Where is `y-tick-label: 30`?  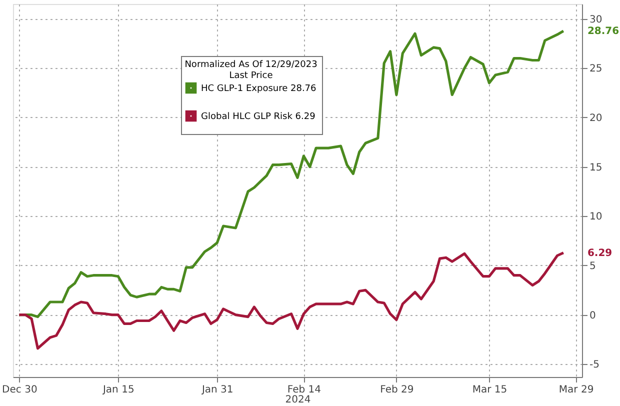 y-tick-label: 30 is located at coordinates (596, 20).